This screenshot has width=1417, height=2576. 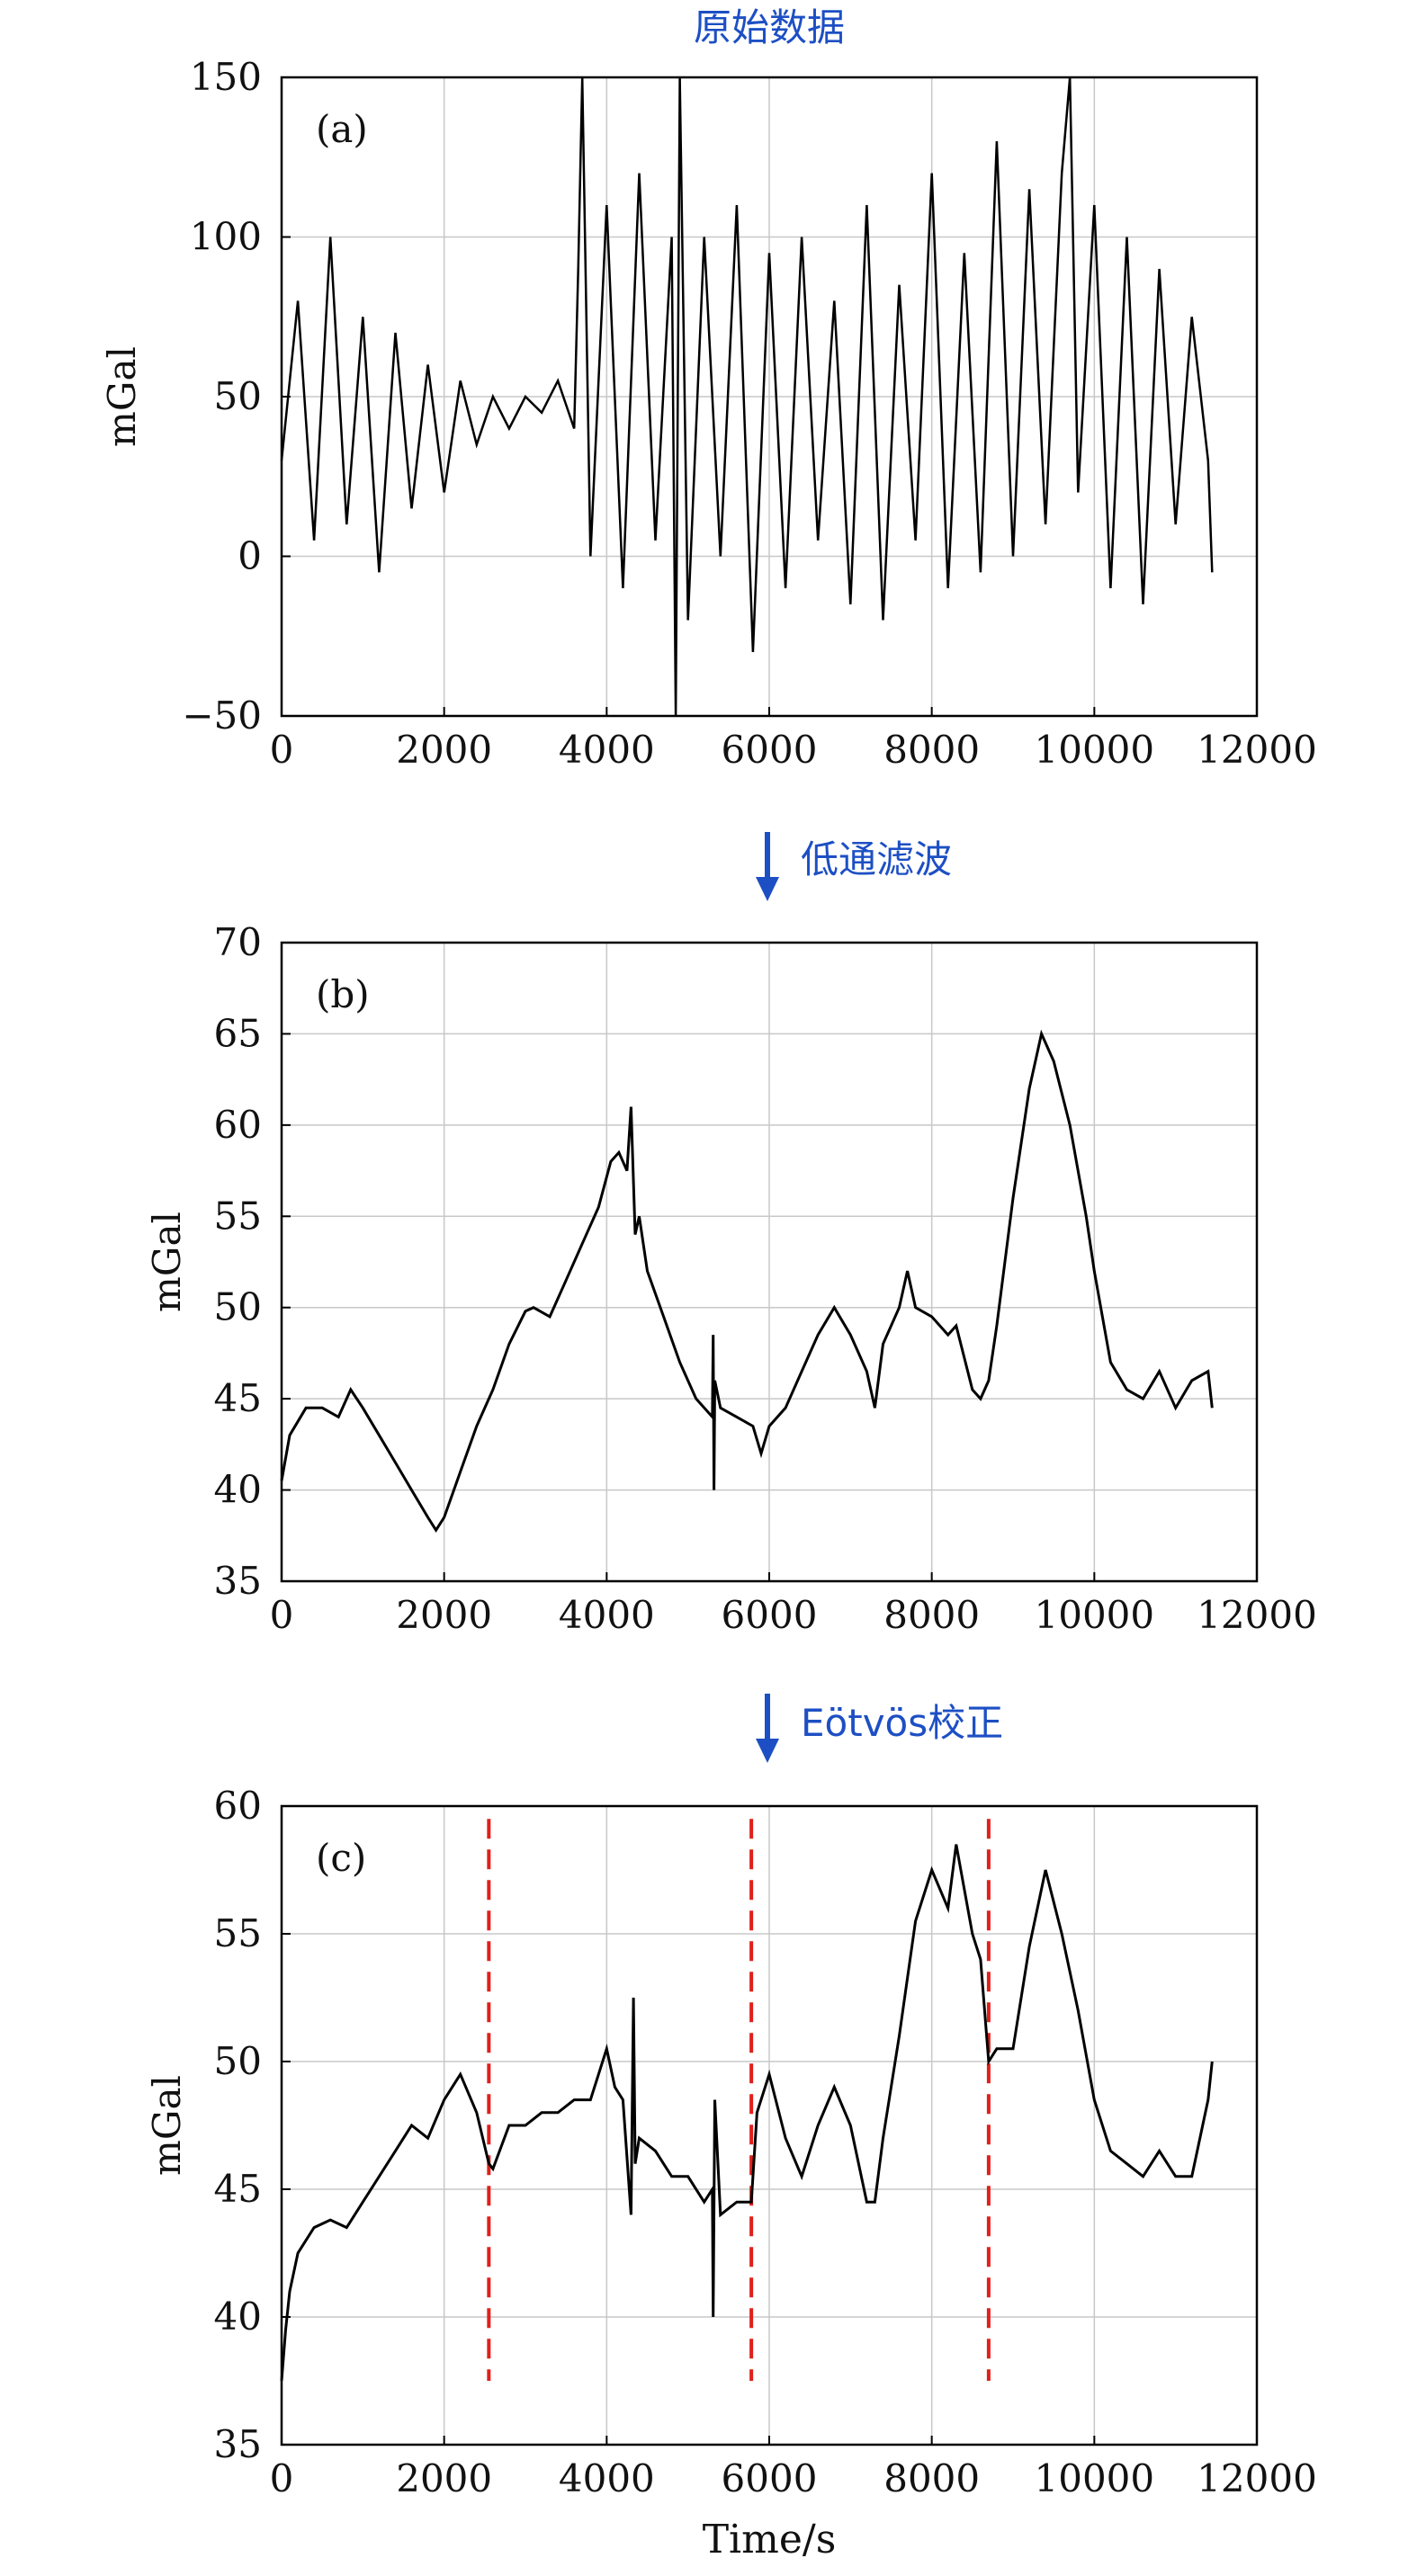 I want to click on y-tick-label: 0, so click(x=250, y=556).